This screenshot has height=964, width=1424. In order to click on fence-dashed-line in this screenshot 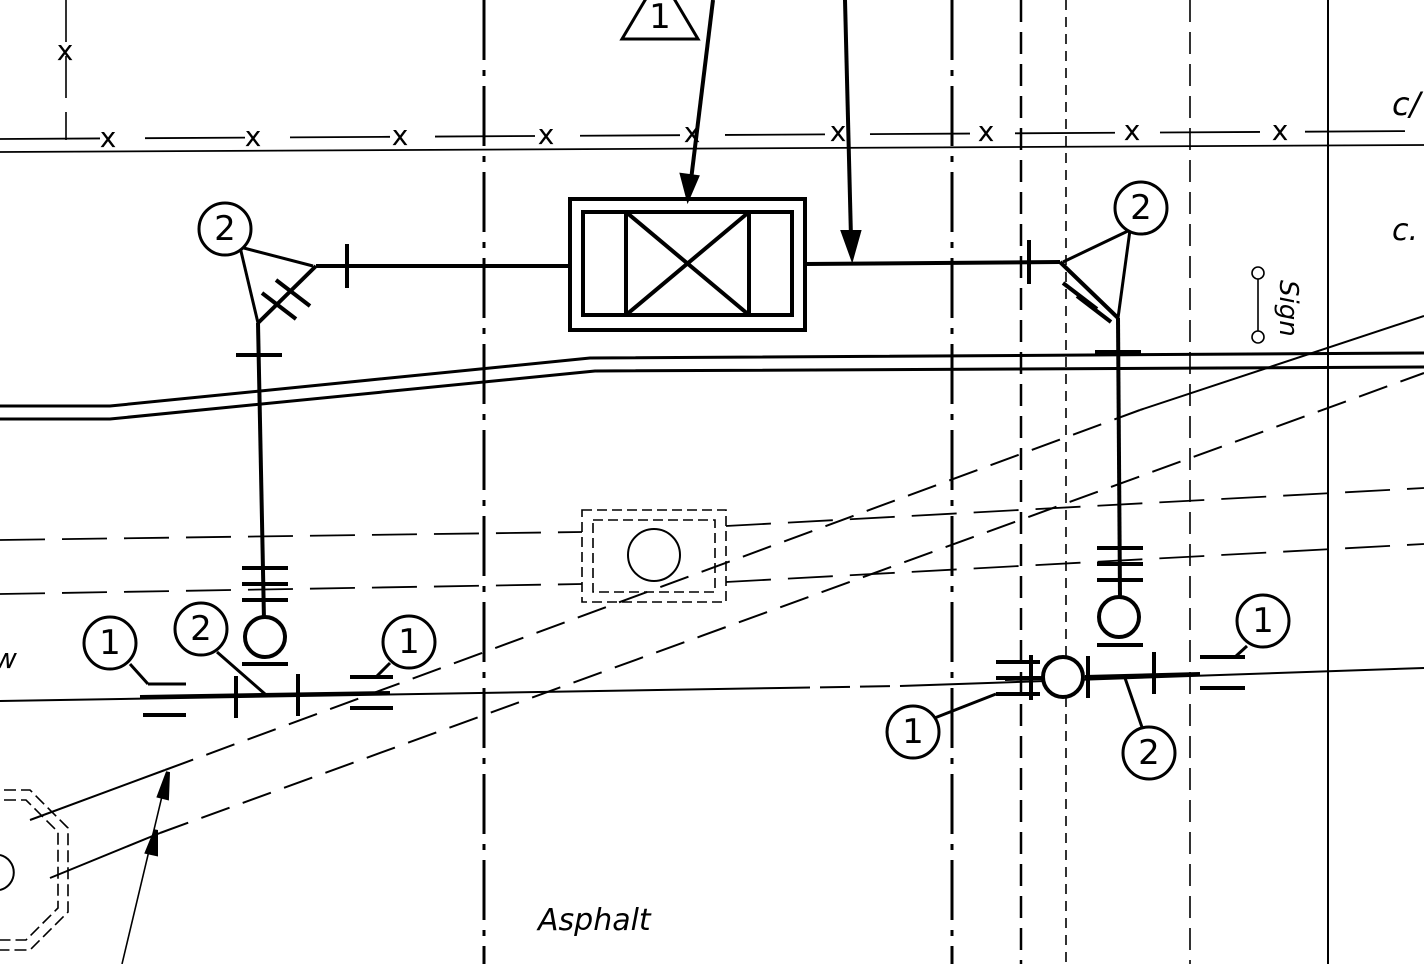, I will do `click(712, 135)`.